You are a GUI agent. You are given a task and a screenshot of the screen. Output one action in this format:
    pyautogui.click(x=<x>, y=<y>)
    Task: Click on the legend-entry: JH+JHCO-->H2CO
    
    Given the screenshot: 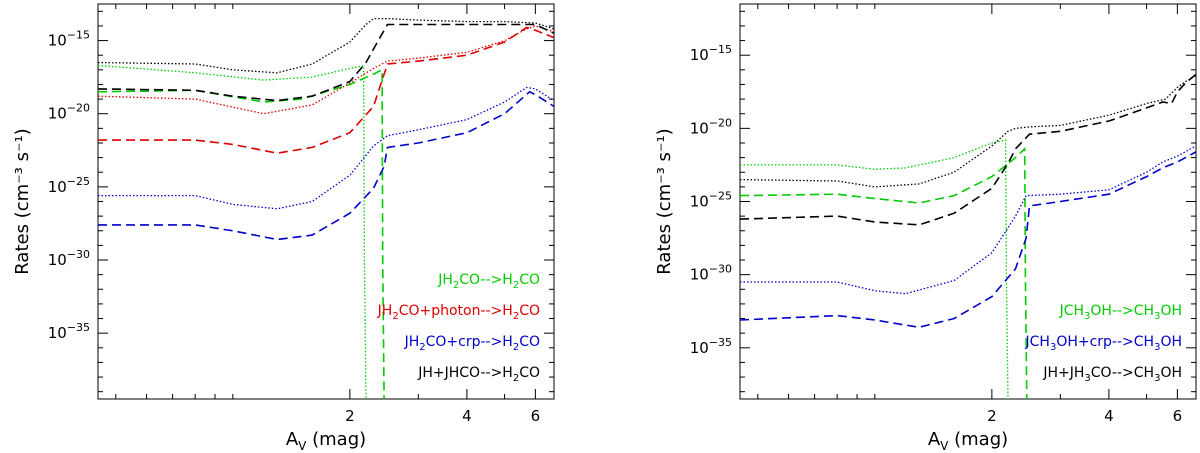 What is the action you would take?
    pyautogui.click(x=478, y=374)
    